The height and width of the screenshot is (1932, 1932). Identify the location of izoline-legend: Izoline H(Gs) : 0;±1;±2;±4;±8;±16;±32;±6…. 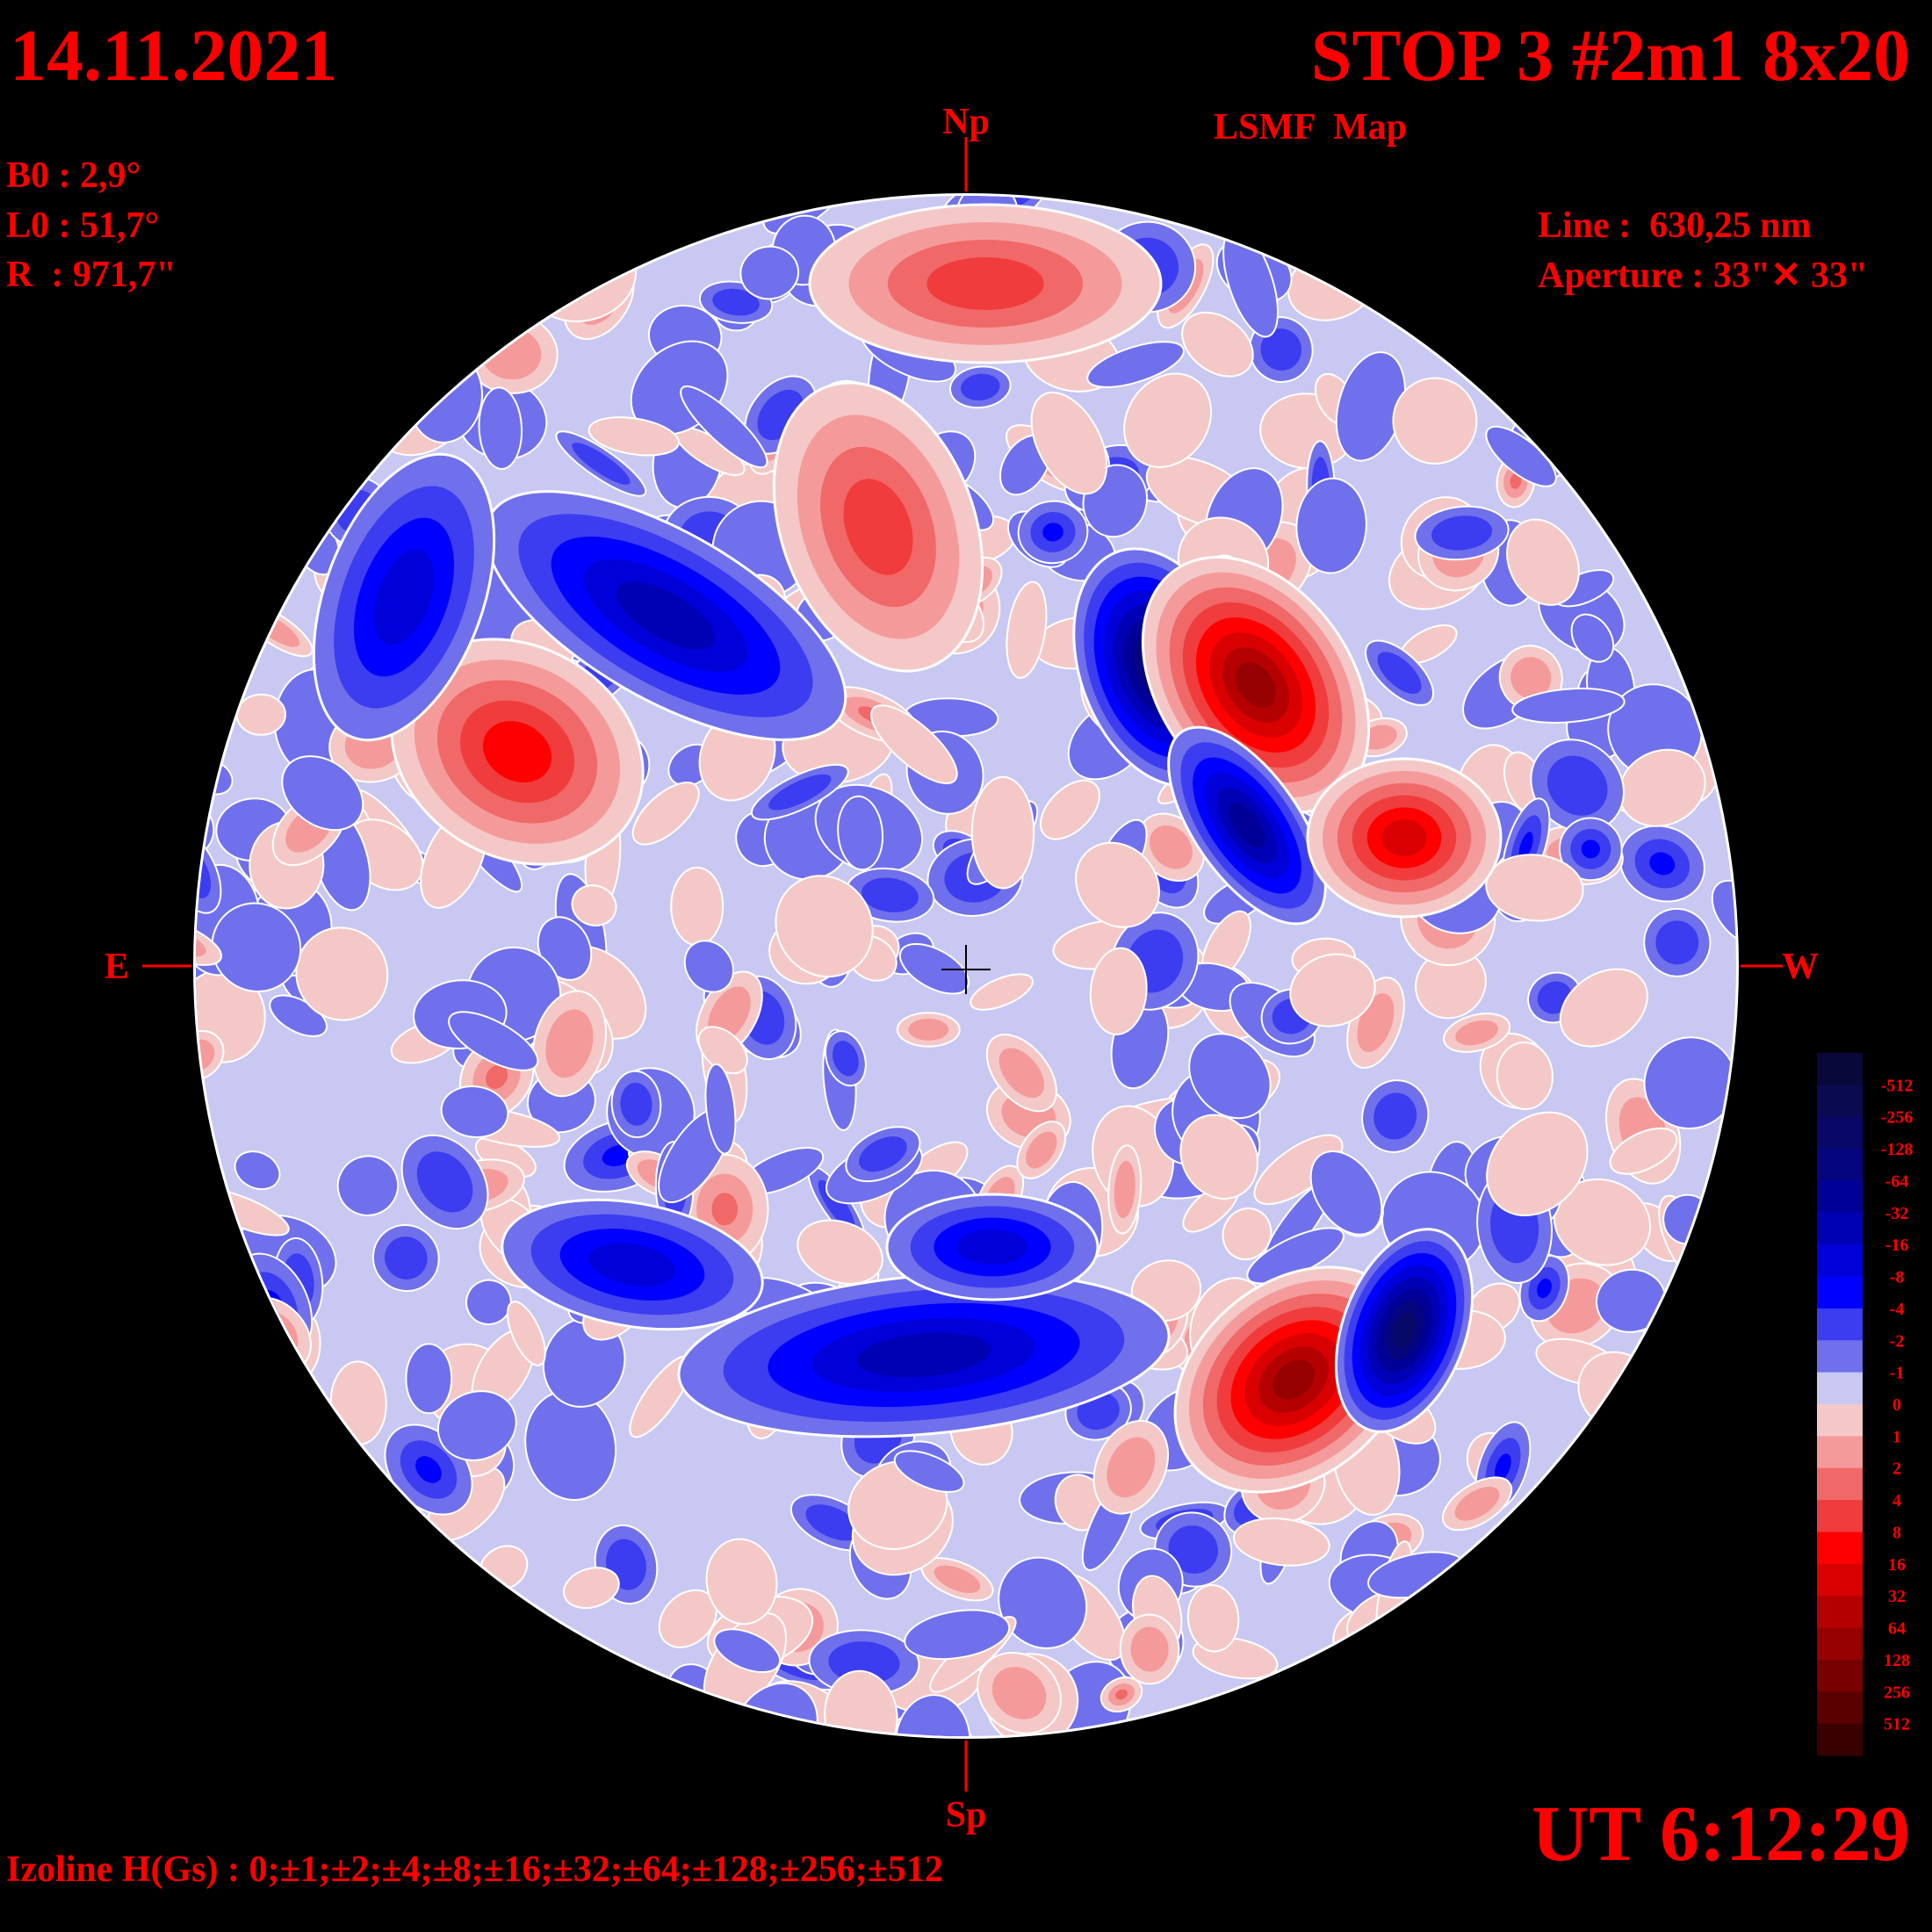
(474, 1869).